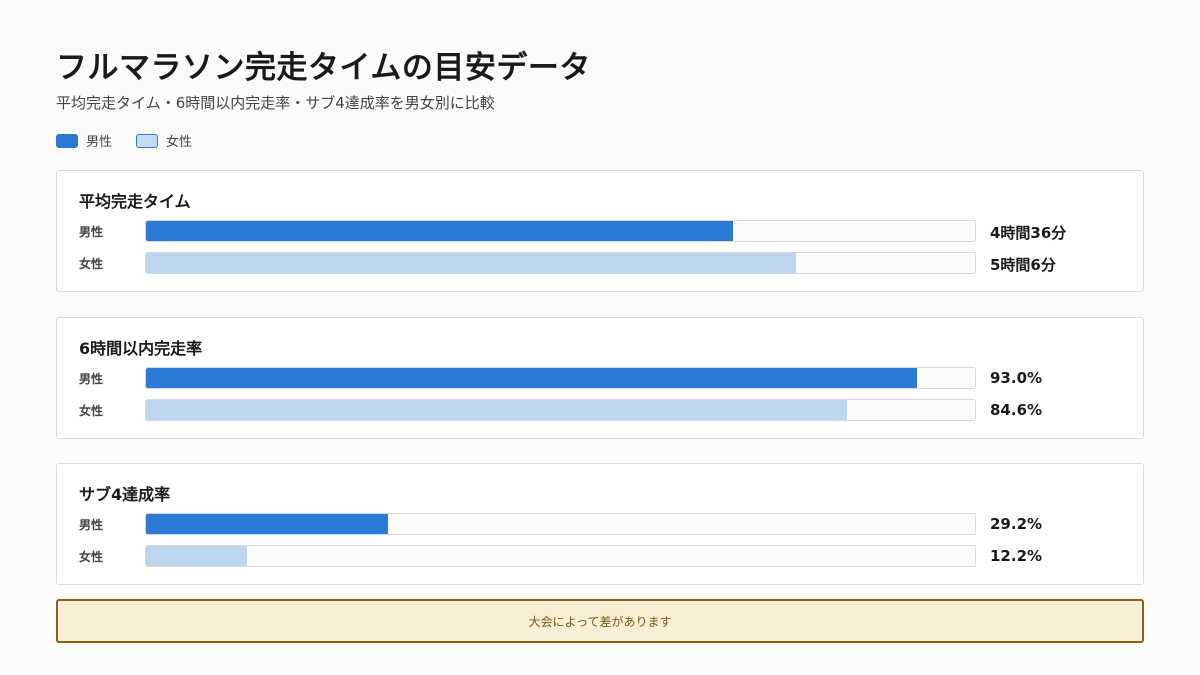  Describe the element at coordinates (531, 378) in the screenshot. I see `bar-male-finish-rate` at that location.